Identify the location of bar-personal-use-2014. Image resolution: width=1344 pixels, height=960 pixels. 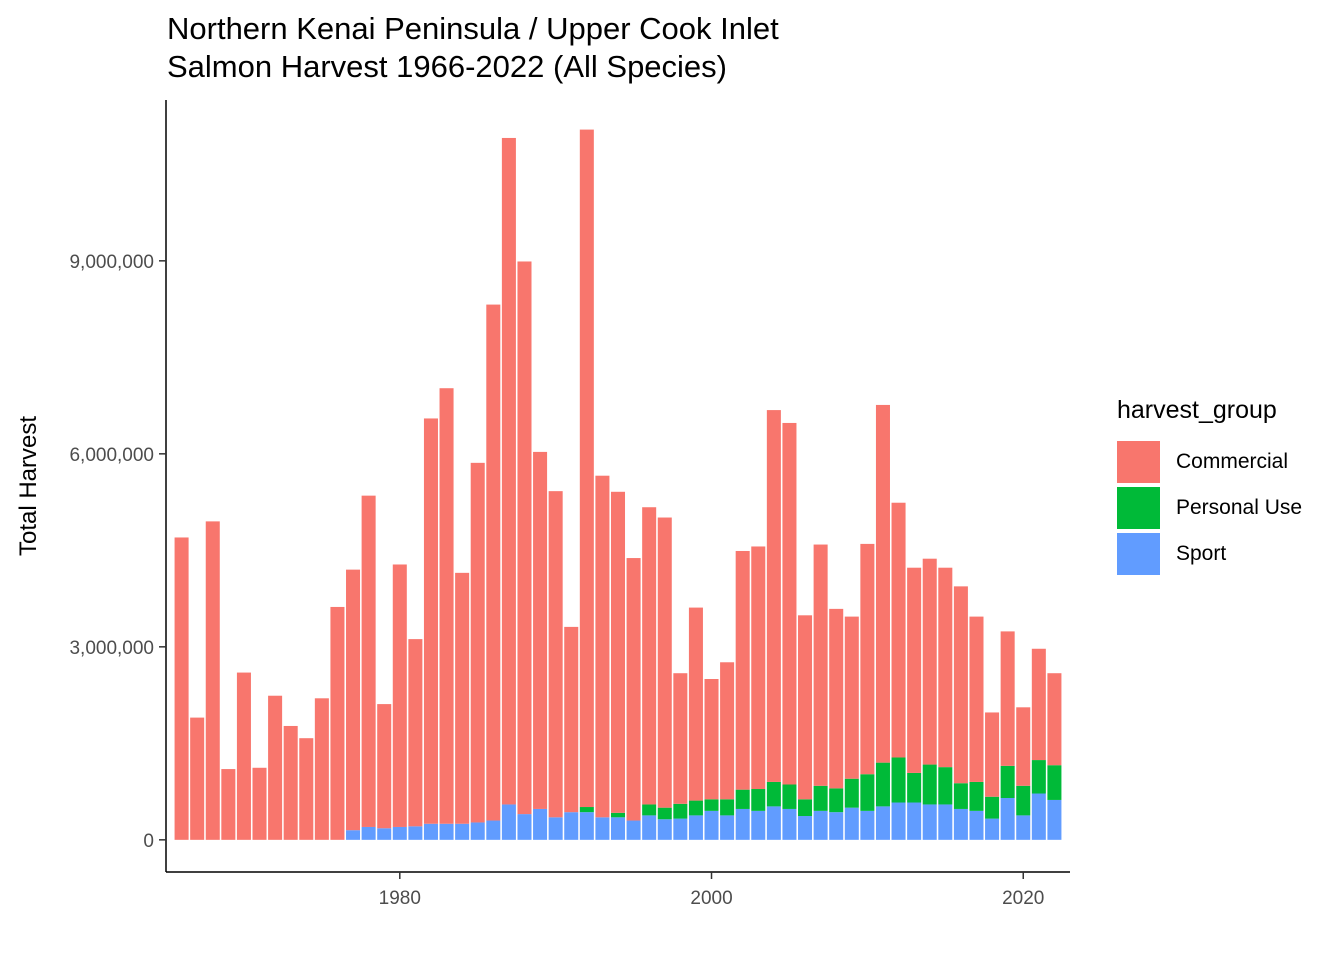
(929, 784).